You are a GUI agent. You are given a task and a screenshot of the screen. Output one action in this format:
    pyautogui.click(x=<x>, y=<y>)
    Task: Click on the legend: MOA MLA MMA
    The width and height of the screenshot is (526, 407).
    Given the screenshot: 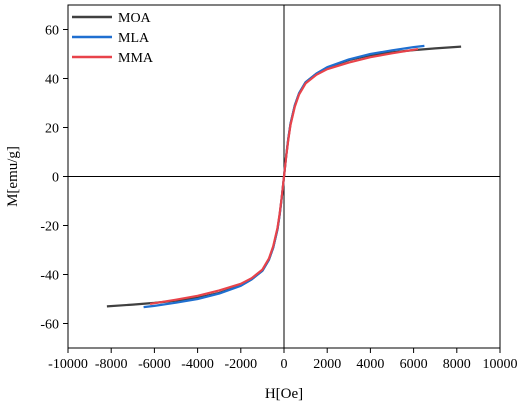 What is the action you would take?
    pyautogui.click(x=113, y=38)
    